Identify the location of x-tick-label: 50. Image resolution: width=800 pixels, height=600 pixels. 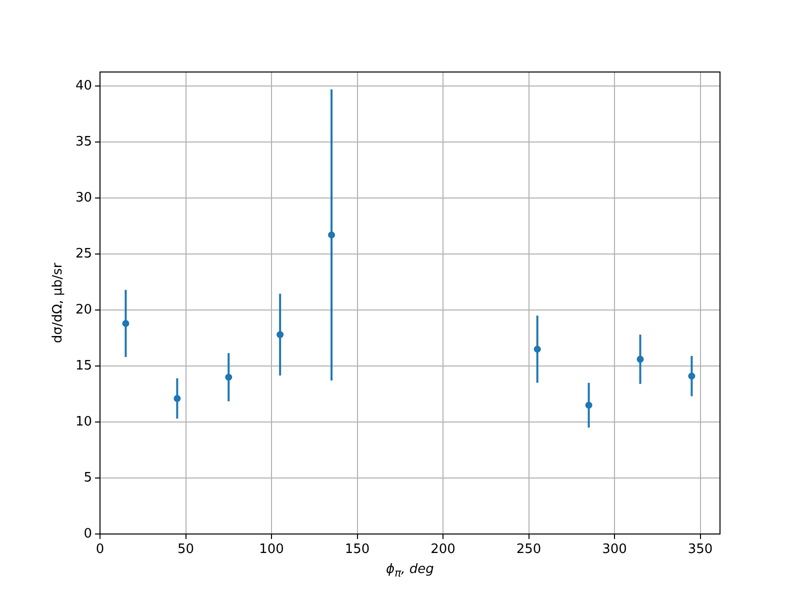
(185, 550).